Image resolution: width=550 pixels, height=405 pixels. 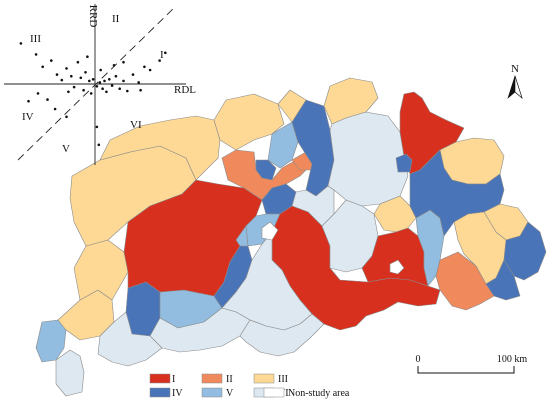 I want to click on scale-end-label: 100 km, so click(x=512, y=359).